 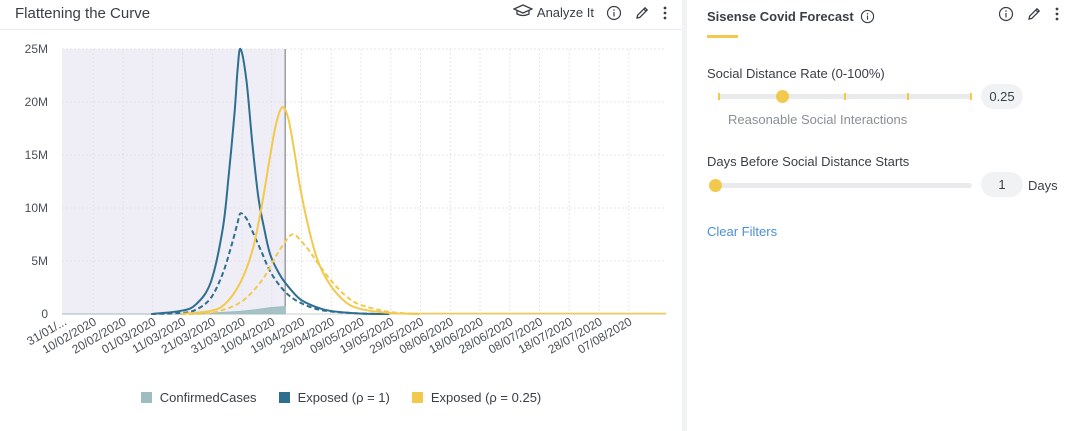 I want to click on legend-label: Exposed (ρ = 0.25), so click(x=486, y=397).